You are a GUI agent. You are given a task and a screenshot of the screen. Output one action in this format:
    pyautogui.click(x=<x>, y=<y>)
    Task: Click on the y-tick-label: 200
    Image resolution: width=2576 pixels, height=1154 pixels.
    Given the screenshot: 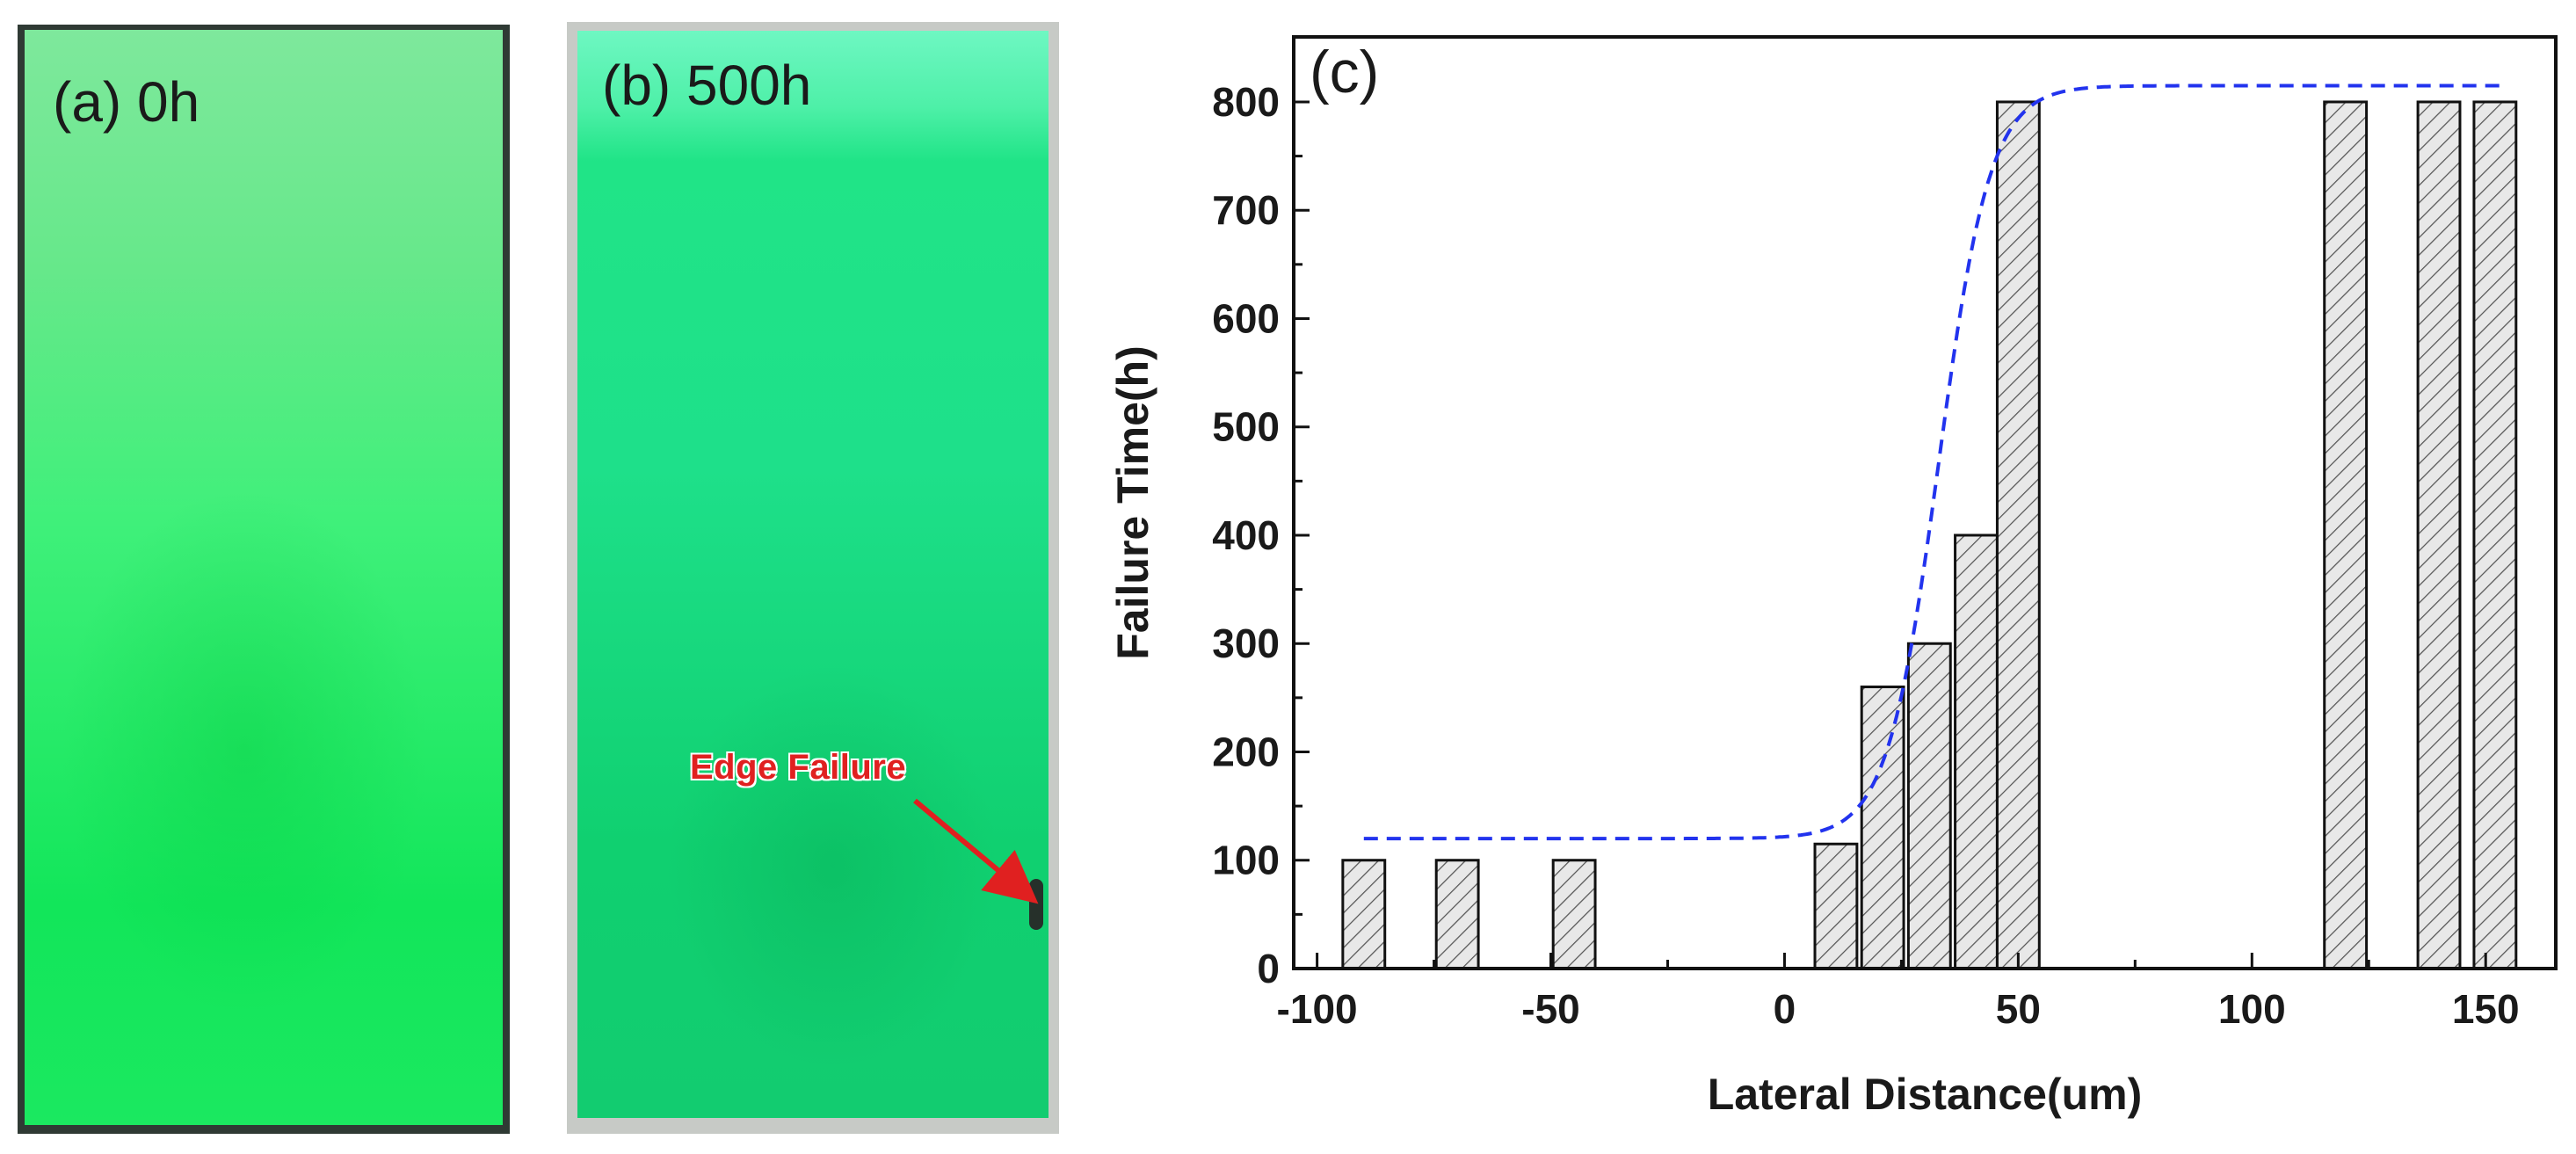 What is the action you would take?
    pyautogui.click(x=1246, y=751)
    